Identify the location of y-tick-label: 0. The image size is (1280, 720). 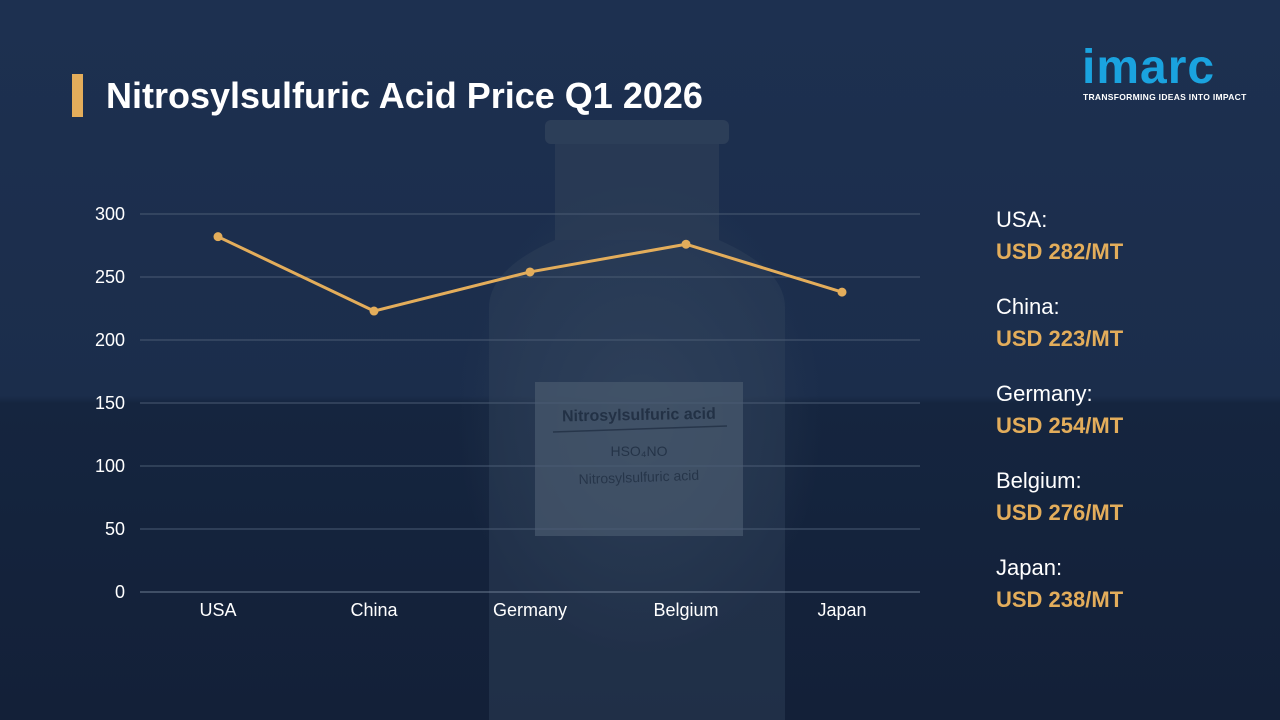
(120, 592).